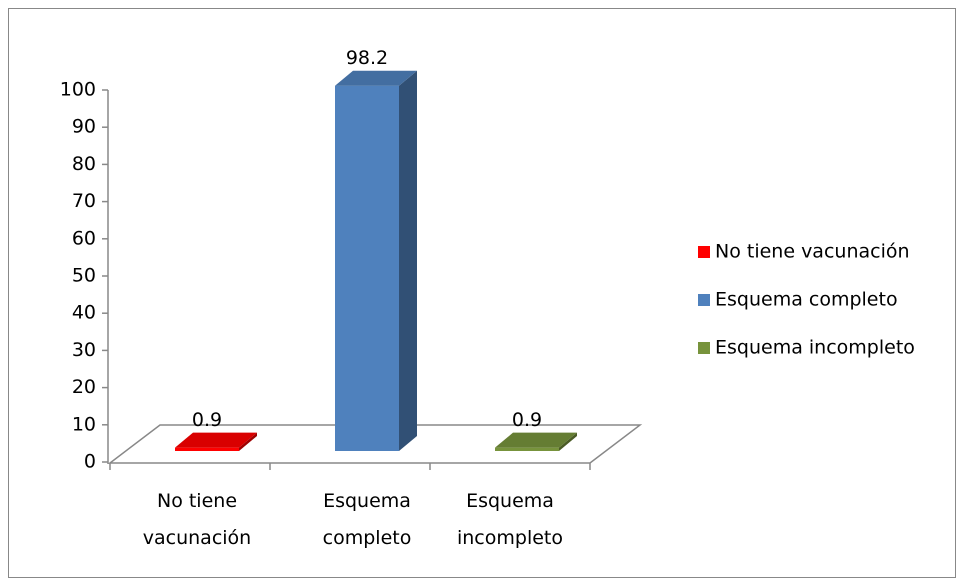 This screenshot has height=582, width=959. What do you see at coordinates (84, 276) in the screenshot?
I see `y-tick-label: 50` at bounding box center [84, 276].